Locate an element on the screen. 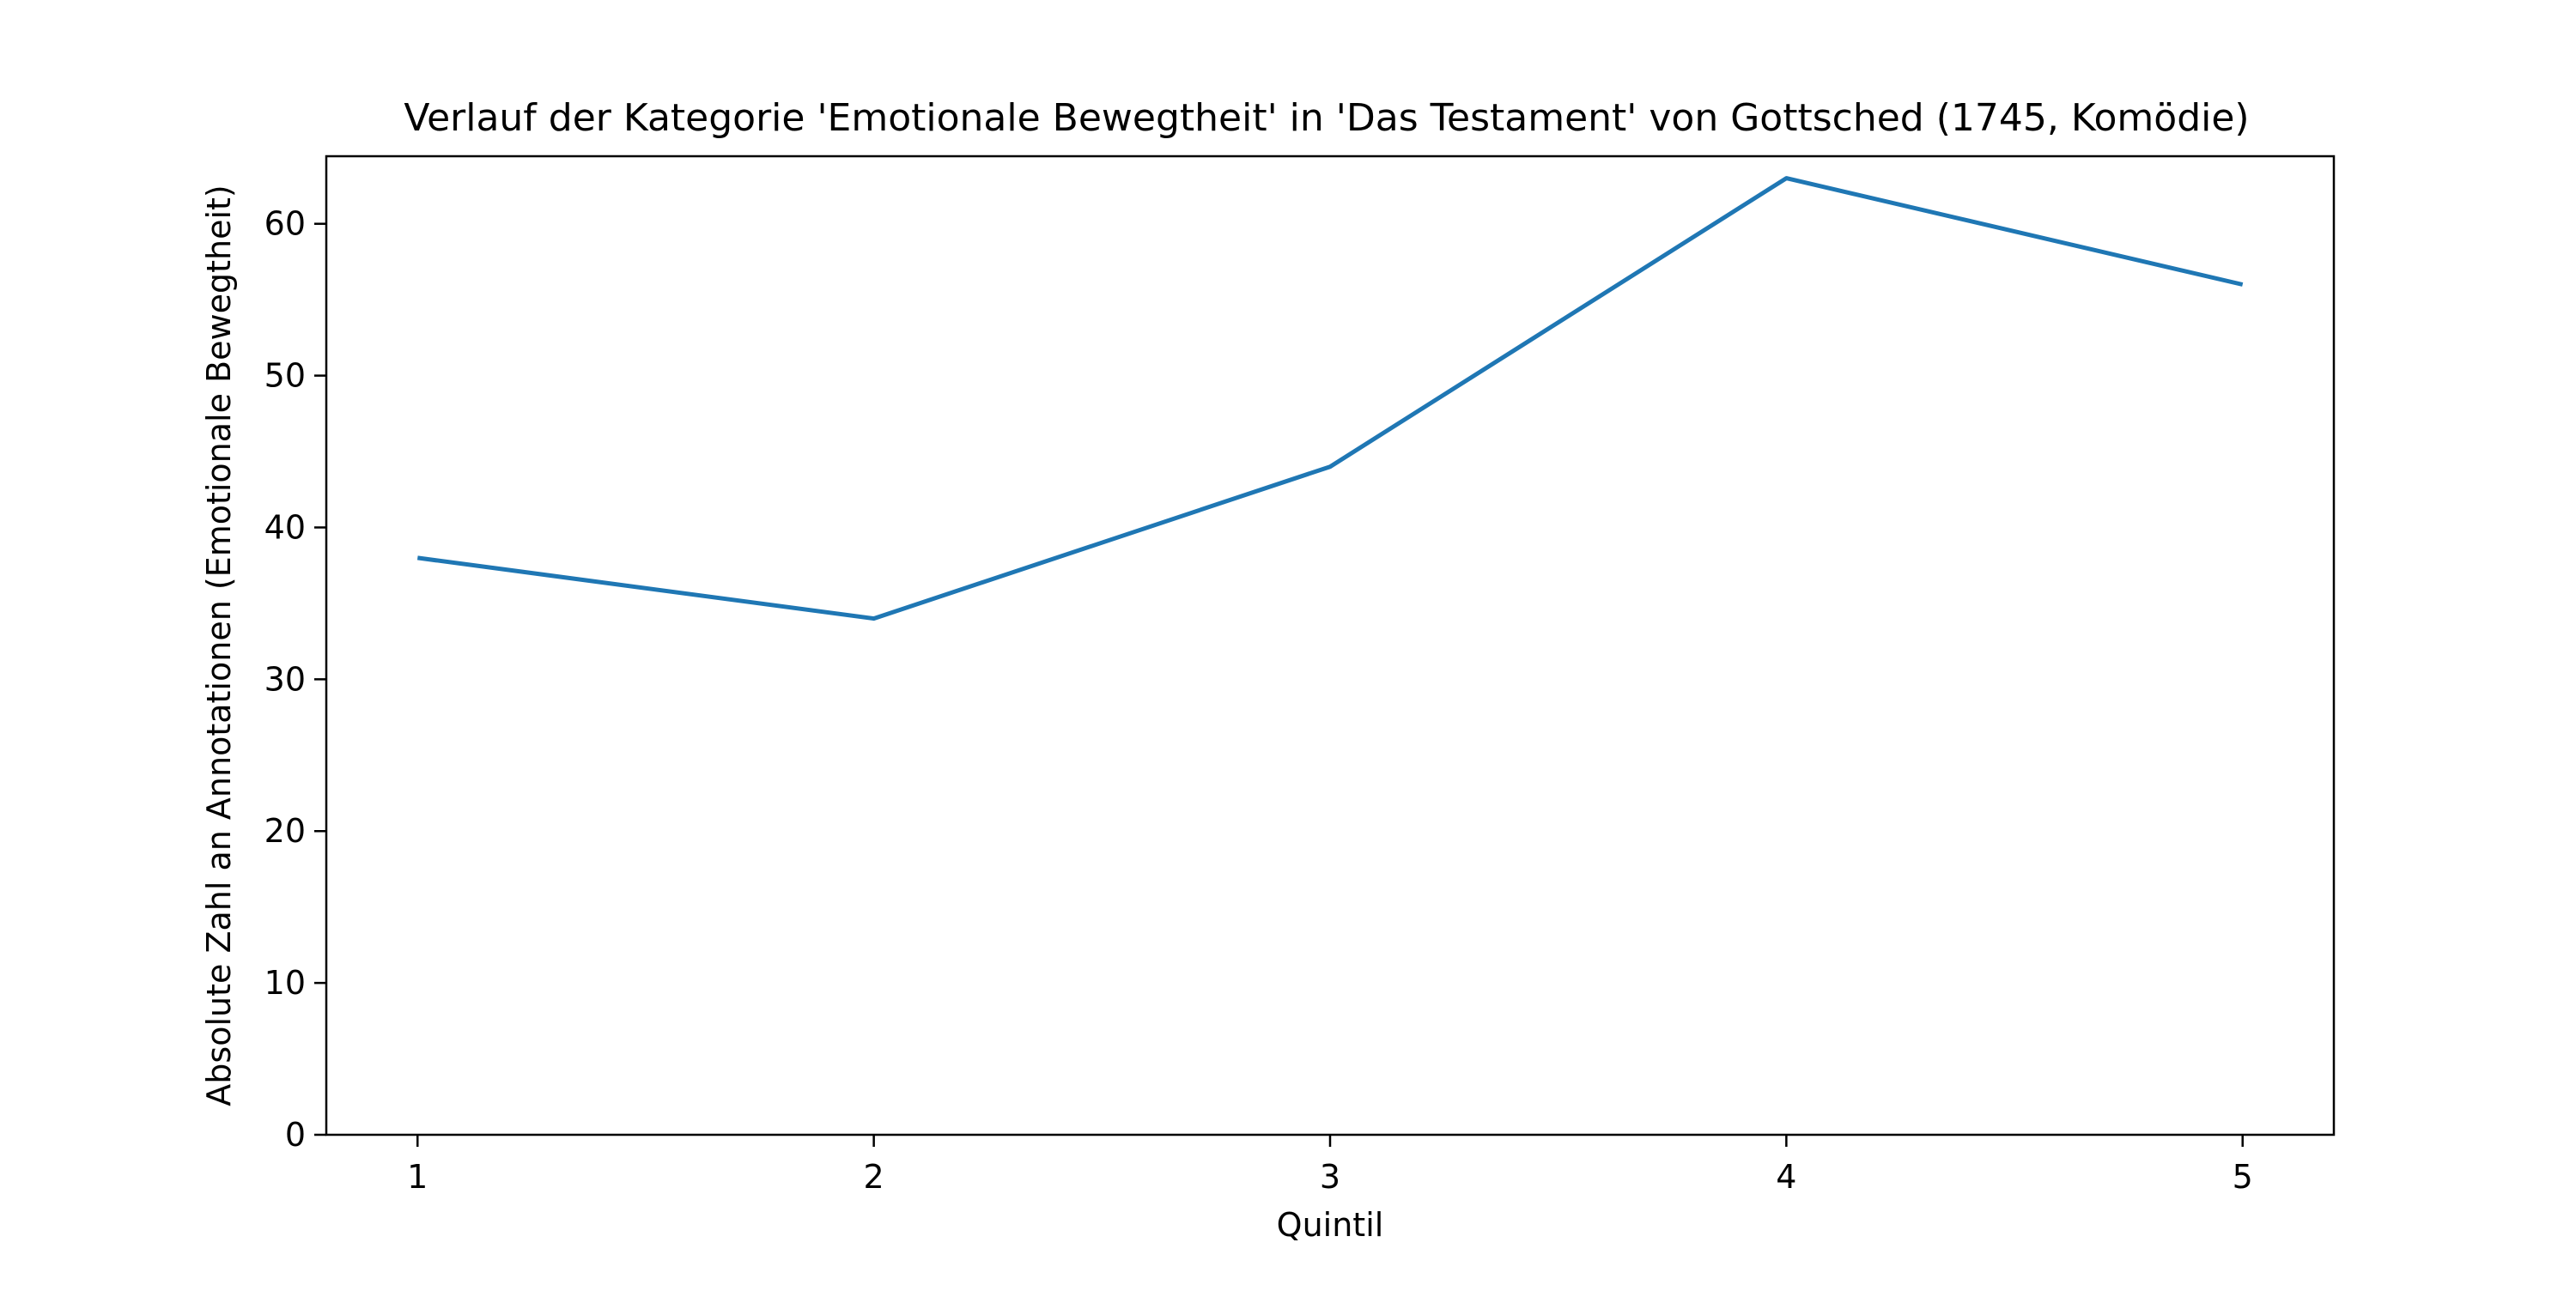 The height and width of the screenshot is (1291, 2576). x-axis-label: Quintil is located at coordinates (1330, 1225).